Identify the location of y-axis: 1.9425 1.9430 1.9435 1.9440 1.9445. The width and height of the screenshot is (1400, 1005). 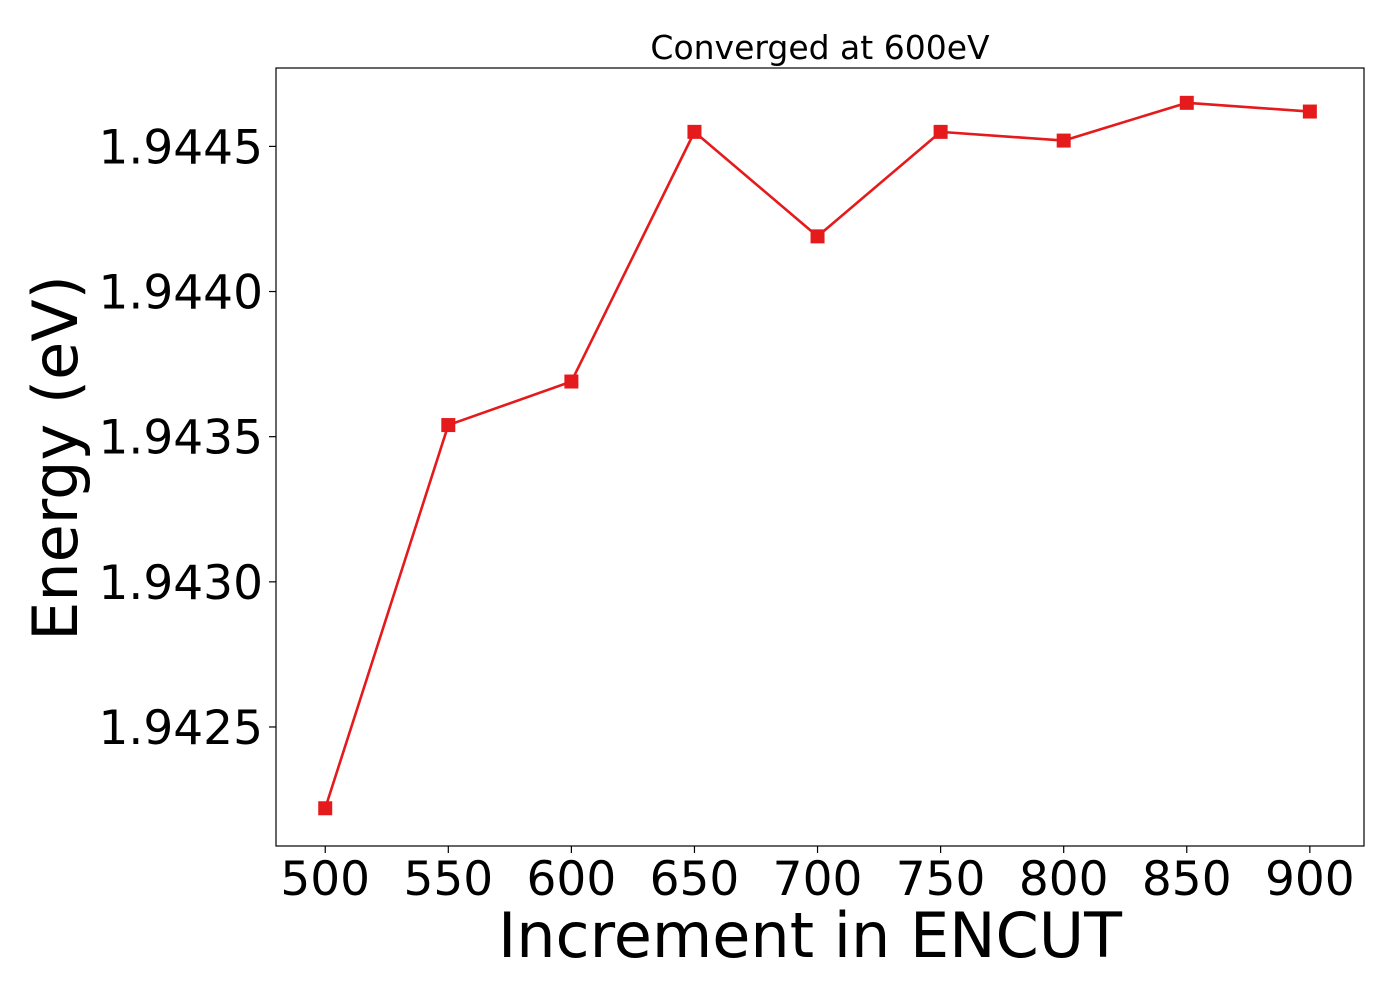
(187, 438).